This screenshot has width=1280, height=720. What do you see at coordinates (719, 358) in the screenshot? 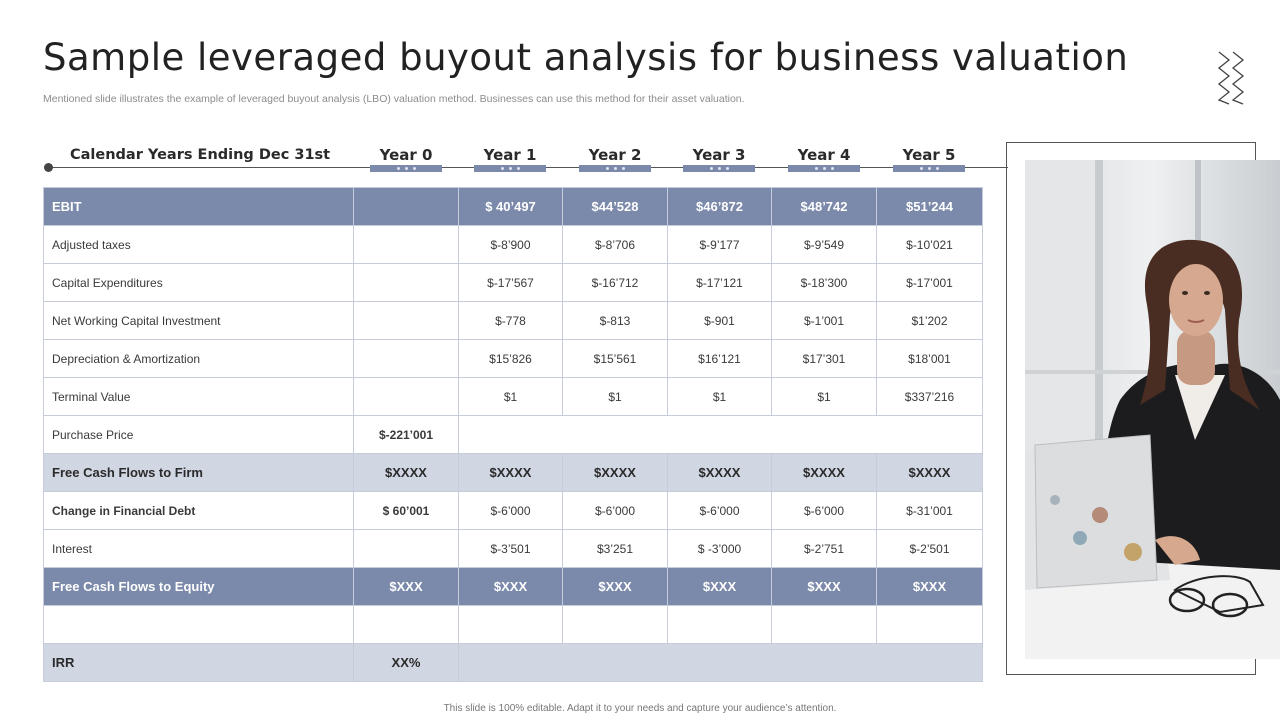
I see `table-cell: $16’121` at bounding box center [719, 358].